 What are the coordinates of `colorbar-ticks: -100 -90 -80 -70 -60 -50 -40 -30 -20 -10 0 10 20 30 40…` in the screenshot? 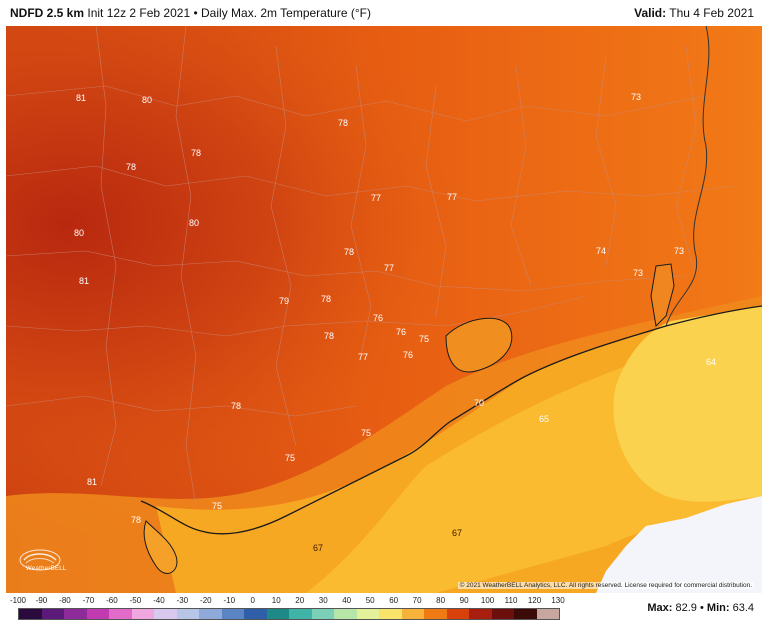 It's located at (287, 602).